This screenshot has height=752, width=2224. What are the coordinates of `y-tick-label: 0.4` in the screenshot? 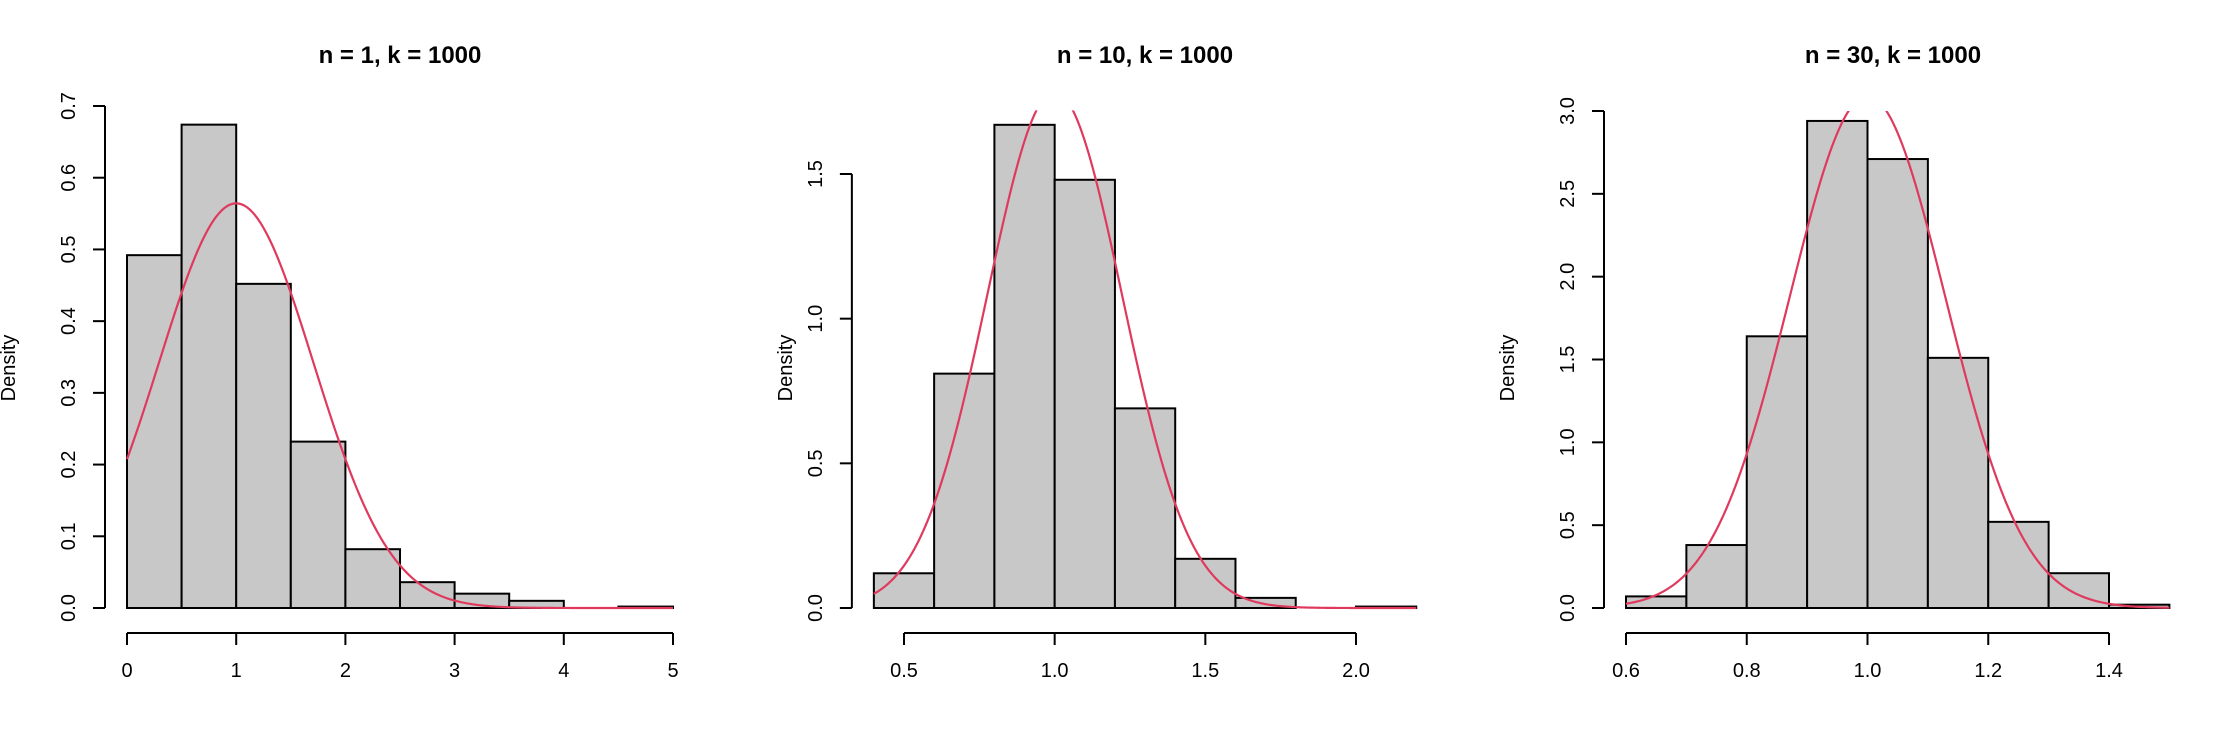 It's located at (69, 321).